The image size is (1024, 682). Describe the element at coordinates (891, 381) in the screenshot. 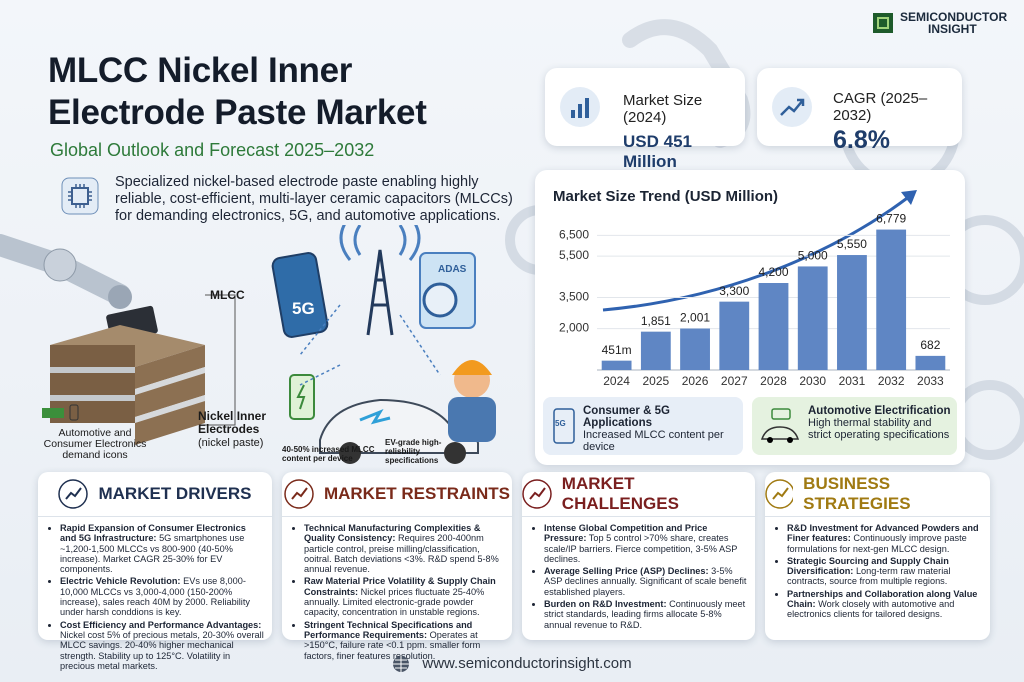

I see `x-tick-label: 2032` at that location.